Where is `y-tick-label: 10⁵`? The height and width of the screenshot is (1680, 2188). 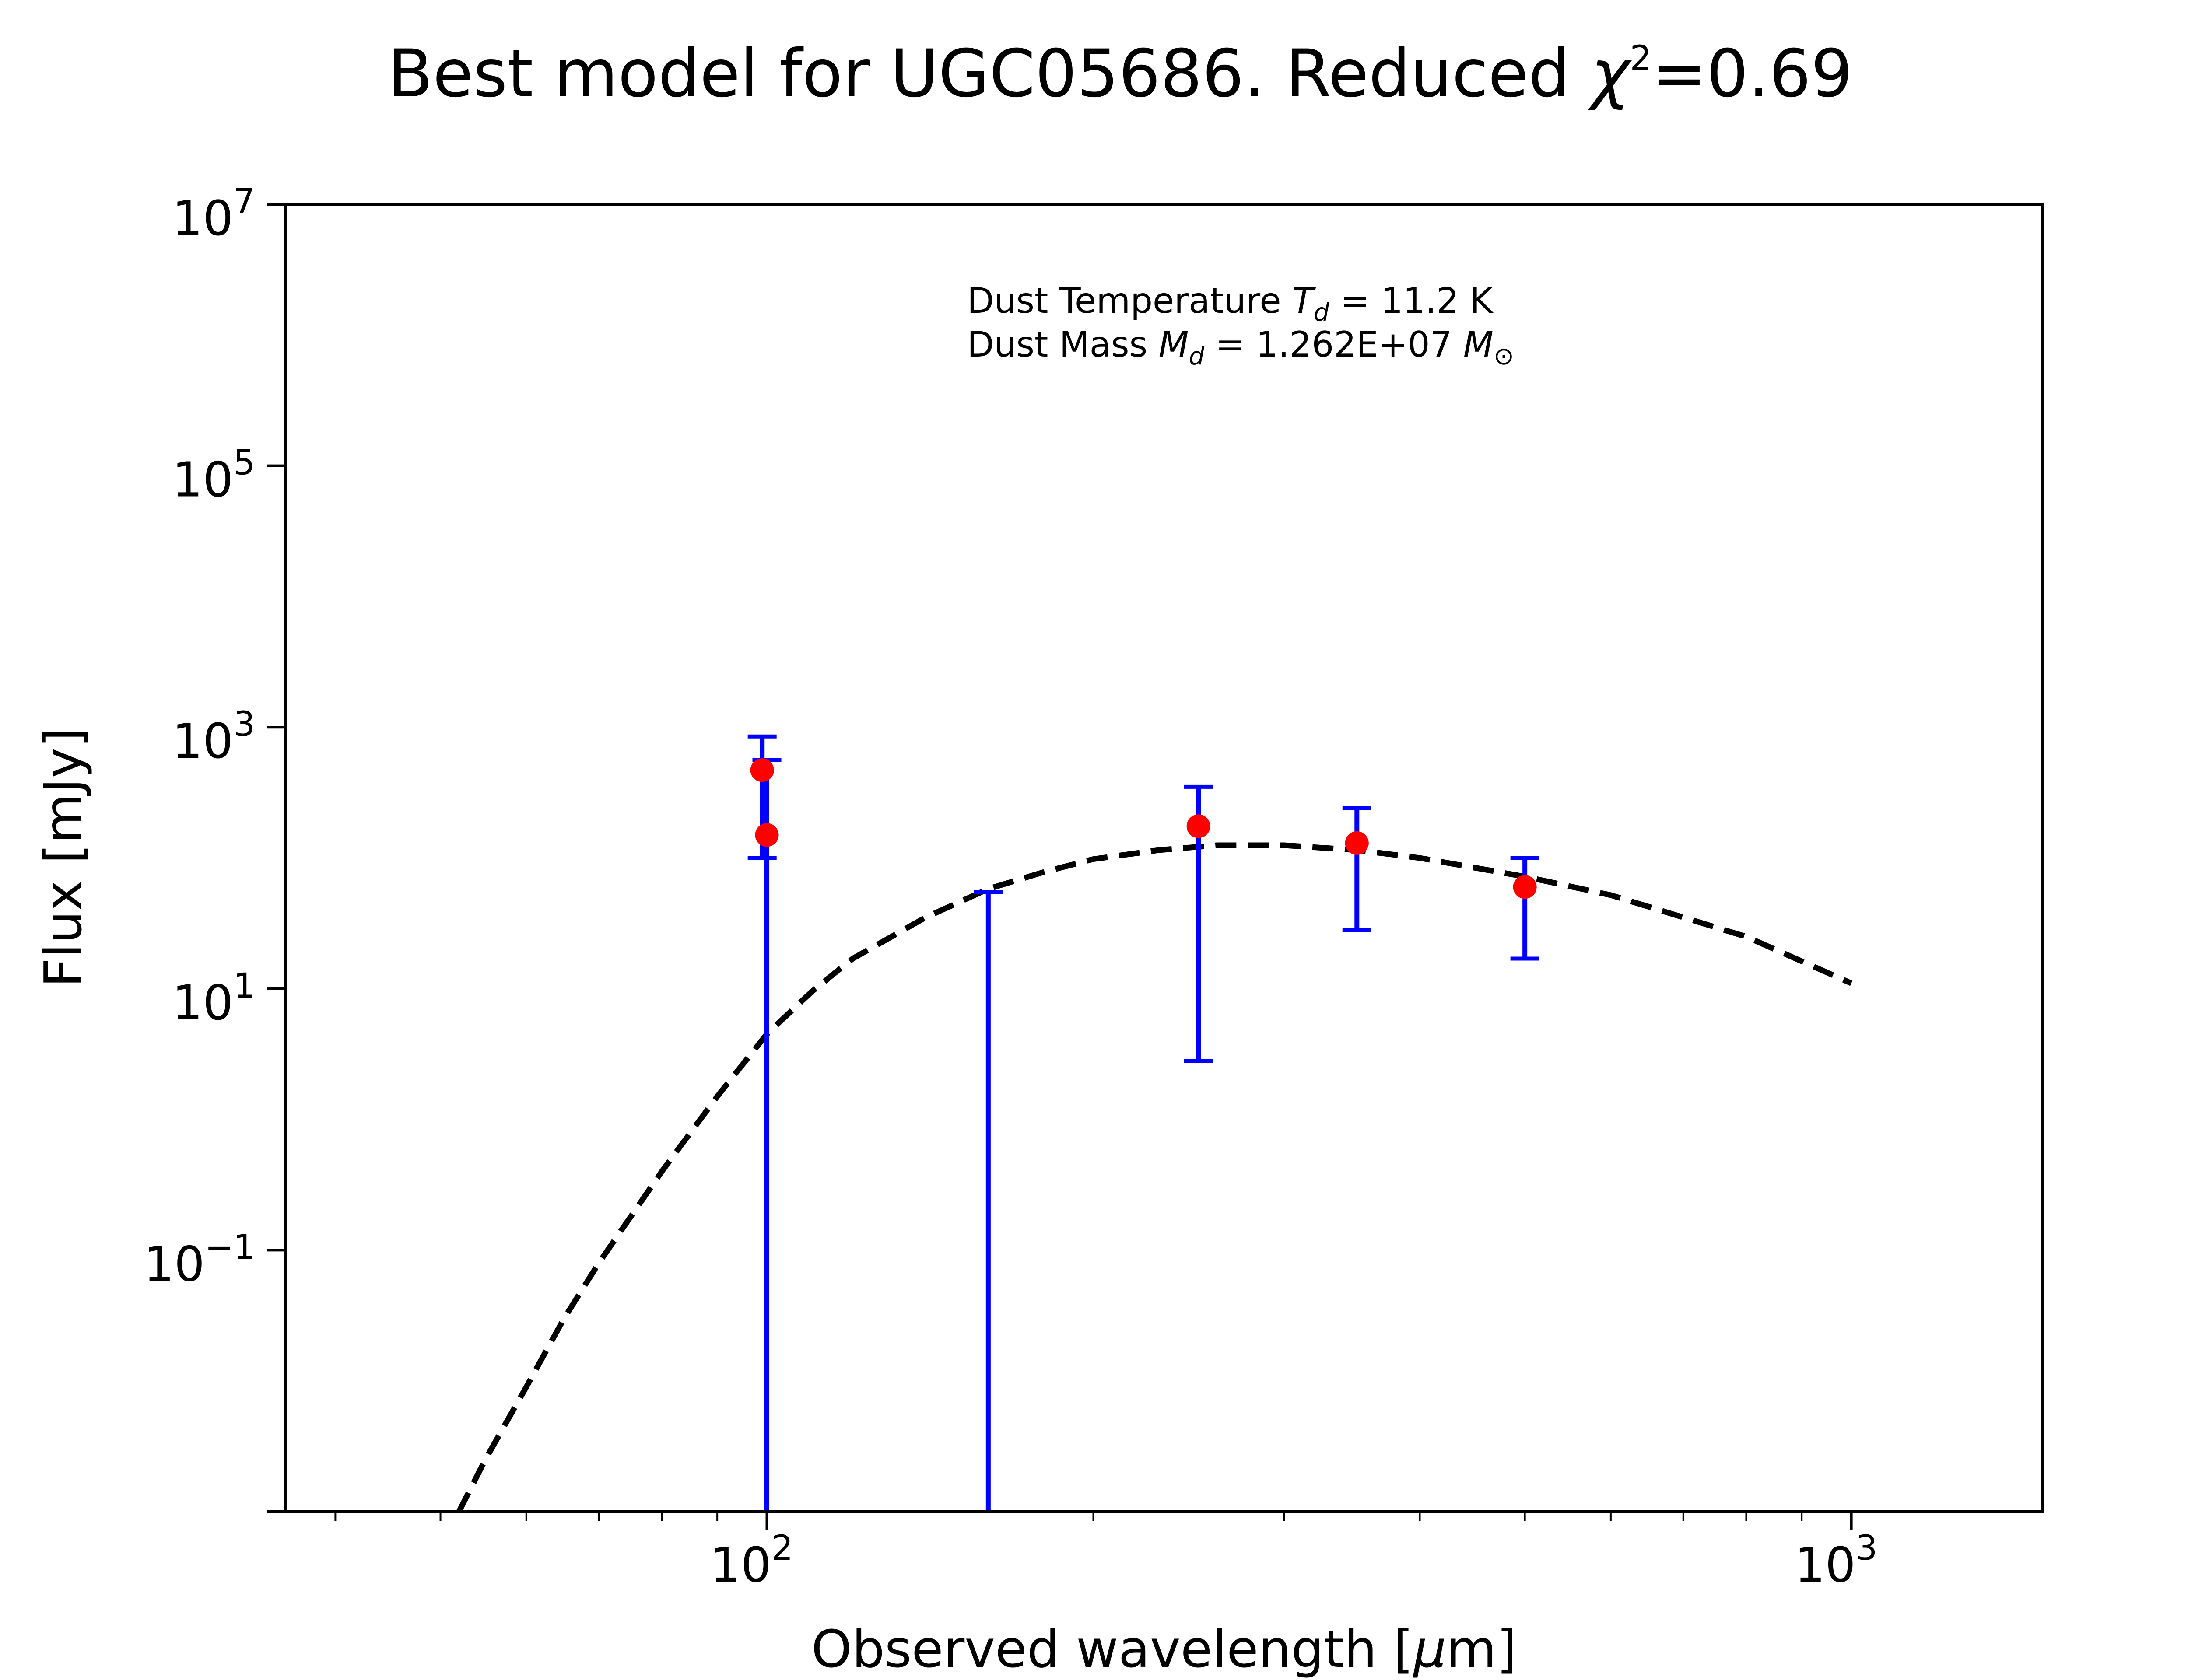
y-tick-label: 10⁵ is located at coordinates (214, 476).